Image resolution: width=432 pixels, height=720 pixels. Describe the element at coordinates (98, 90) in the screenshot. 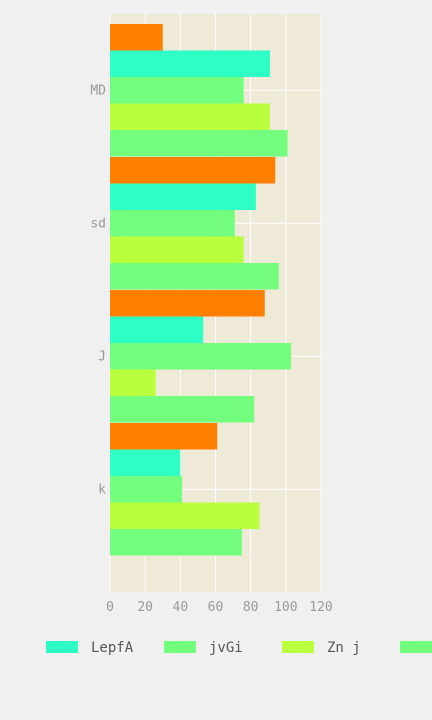

I see `category-label-0: MD` at that location.